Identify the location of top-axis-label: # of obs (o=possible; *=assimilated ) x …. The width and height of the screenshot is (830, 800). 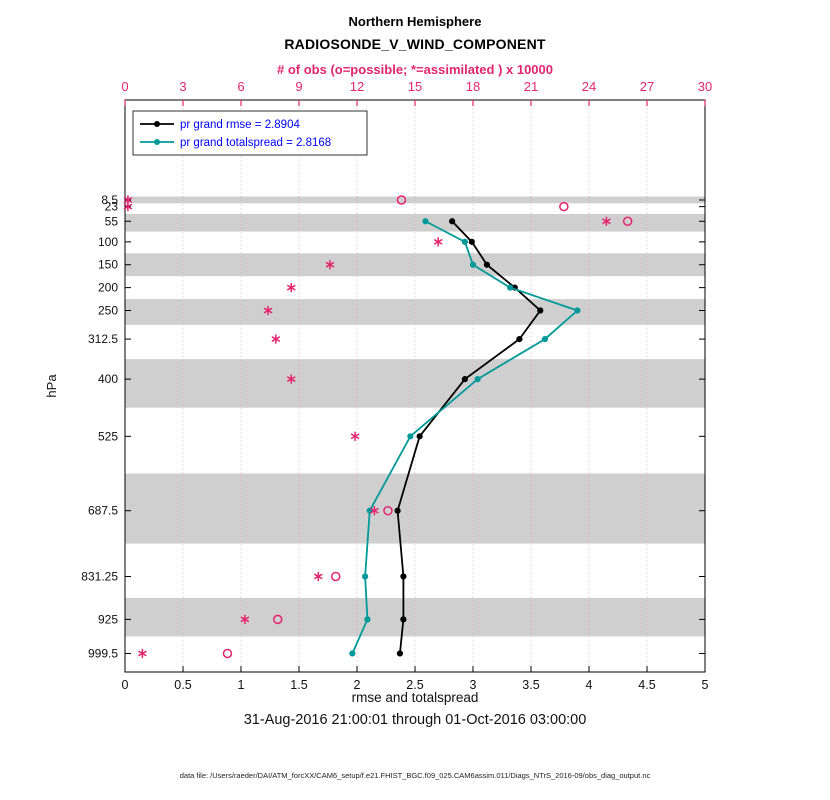
(415, 69).